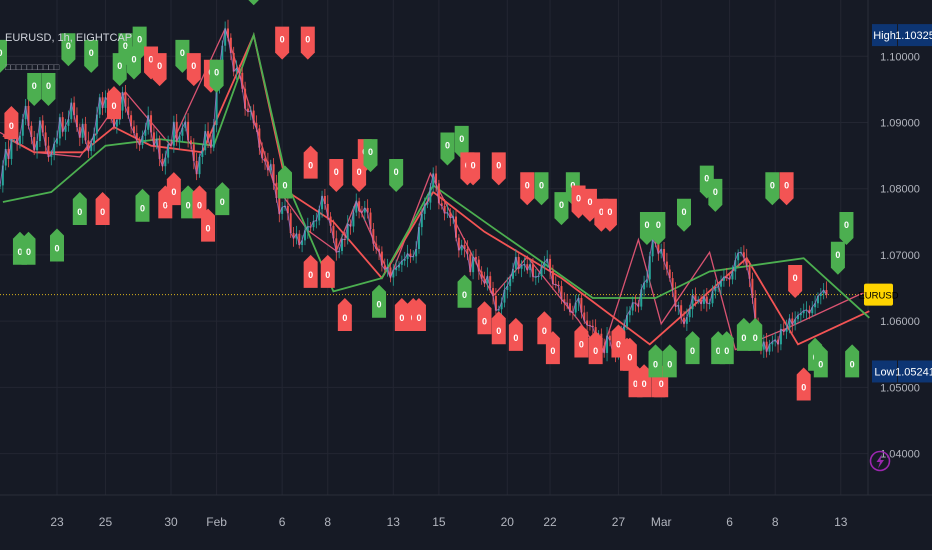 The image size is (932, 550). Describe the element at coordinates (880, 461) in the screenshot. I see `lightning-icon` at that location.